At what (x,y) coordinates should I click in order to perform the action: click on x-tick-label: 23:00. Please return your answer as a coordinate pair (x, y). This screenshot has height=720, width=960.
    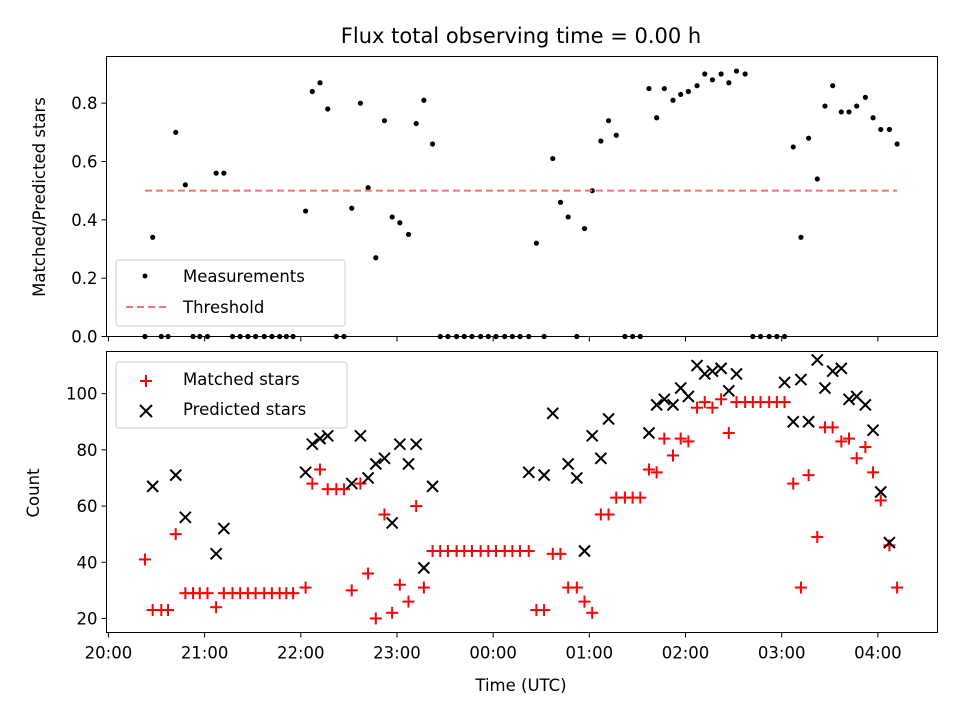
    Looking at the image, I should click on (397, 653).